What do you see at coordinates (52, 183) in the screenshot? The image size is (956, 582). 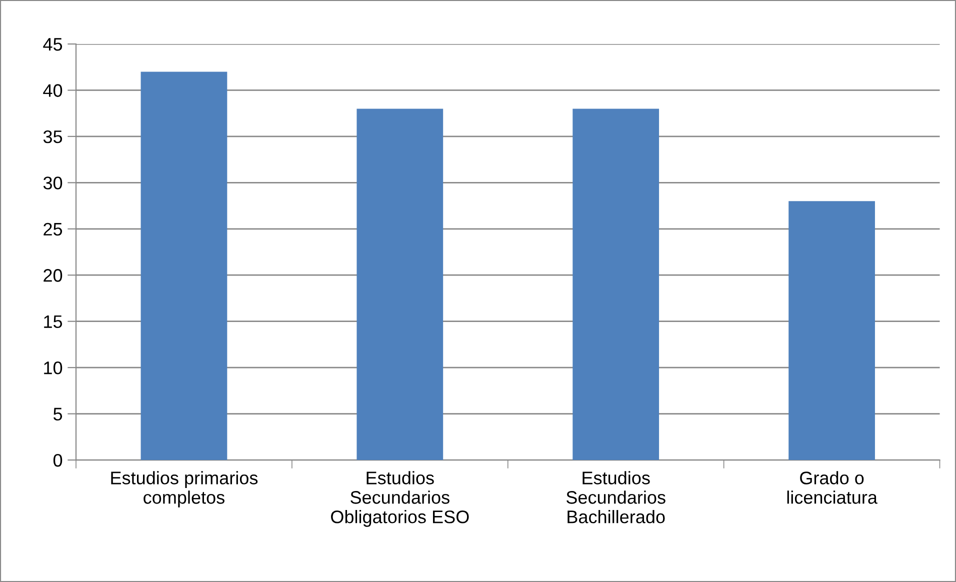 I see `y-tick-label: 30` at bounding box center [52, 183].